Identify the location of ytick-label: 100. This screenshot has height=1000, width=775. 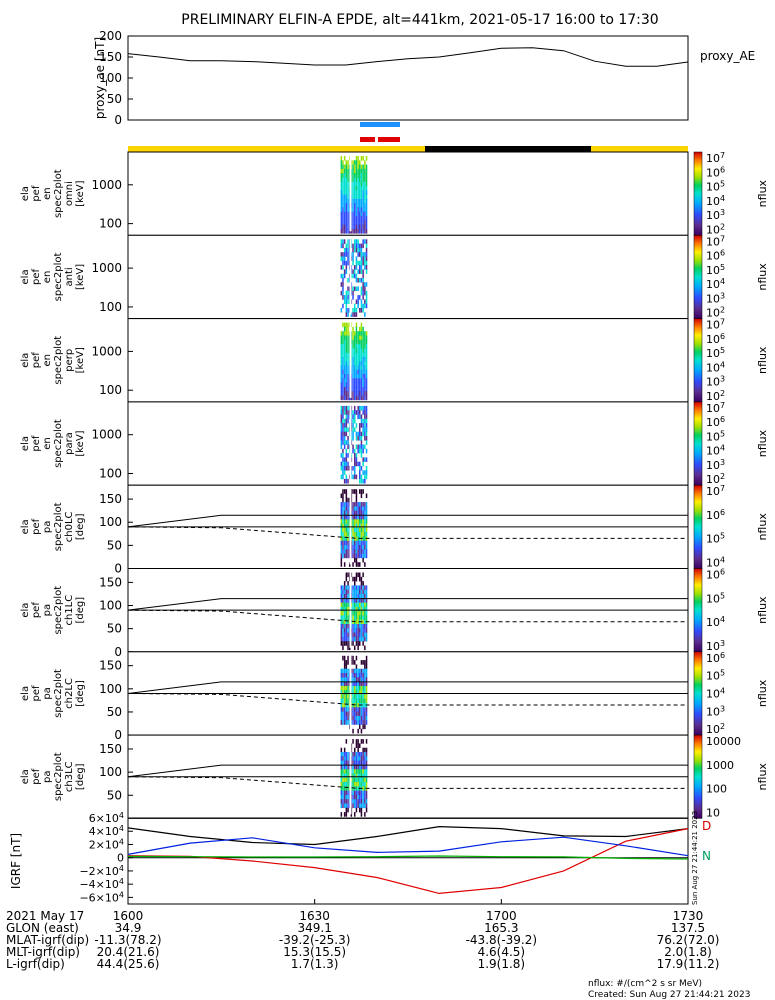
(110, 522).